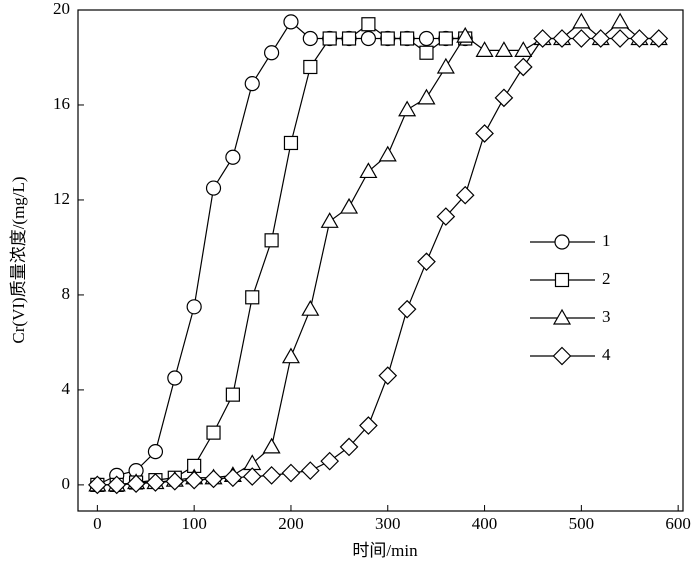  I want to click on legend-label: 4, so click(606, 354).